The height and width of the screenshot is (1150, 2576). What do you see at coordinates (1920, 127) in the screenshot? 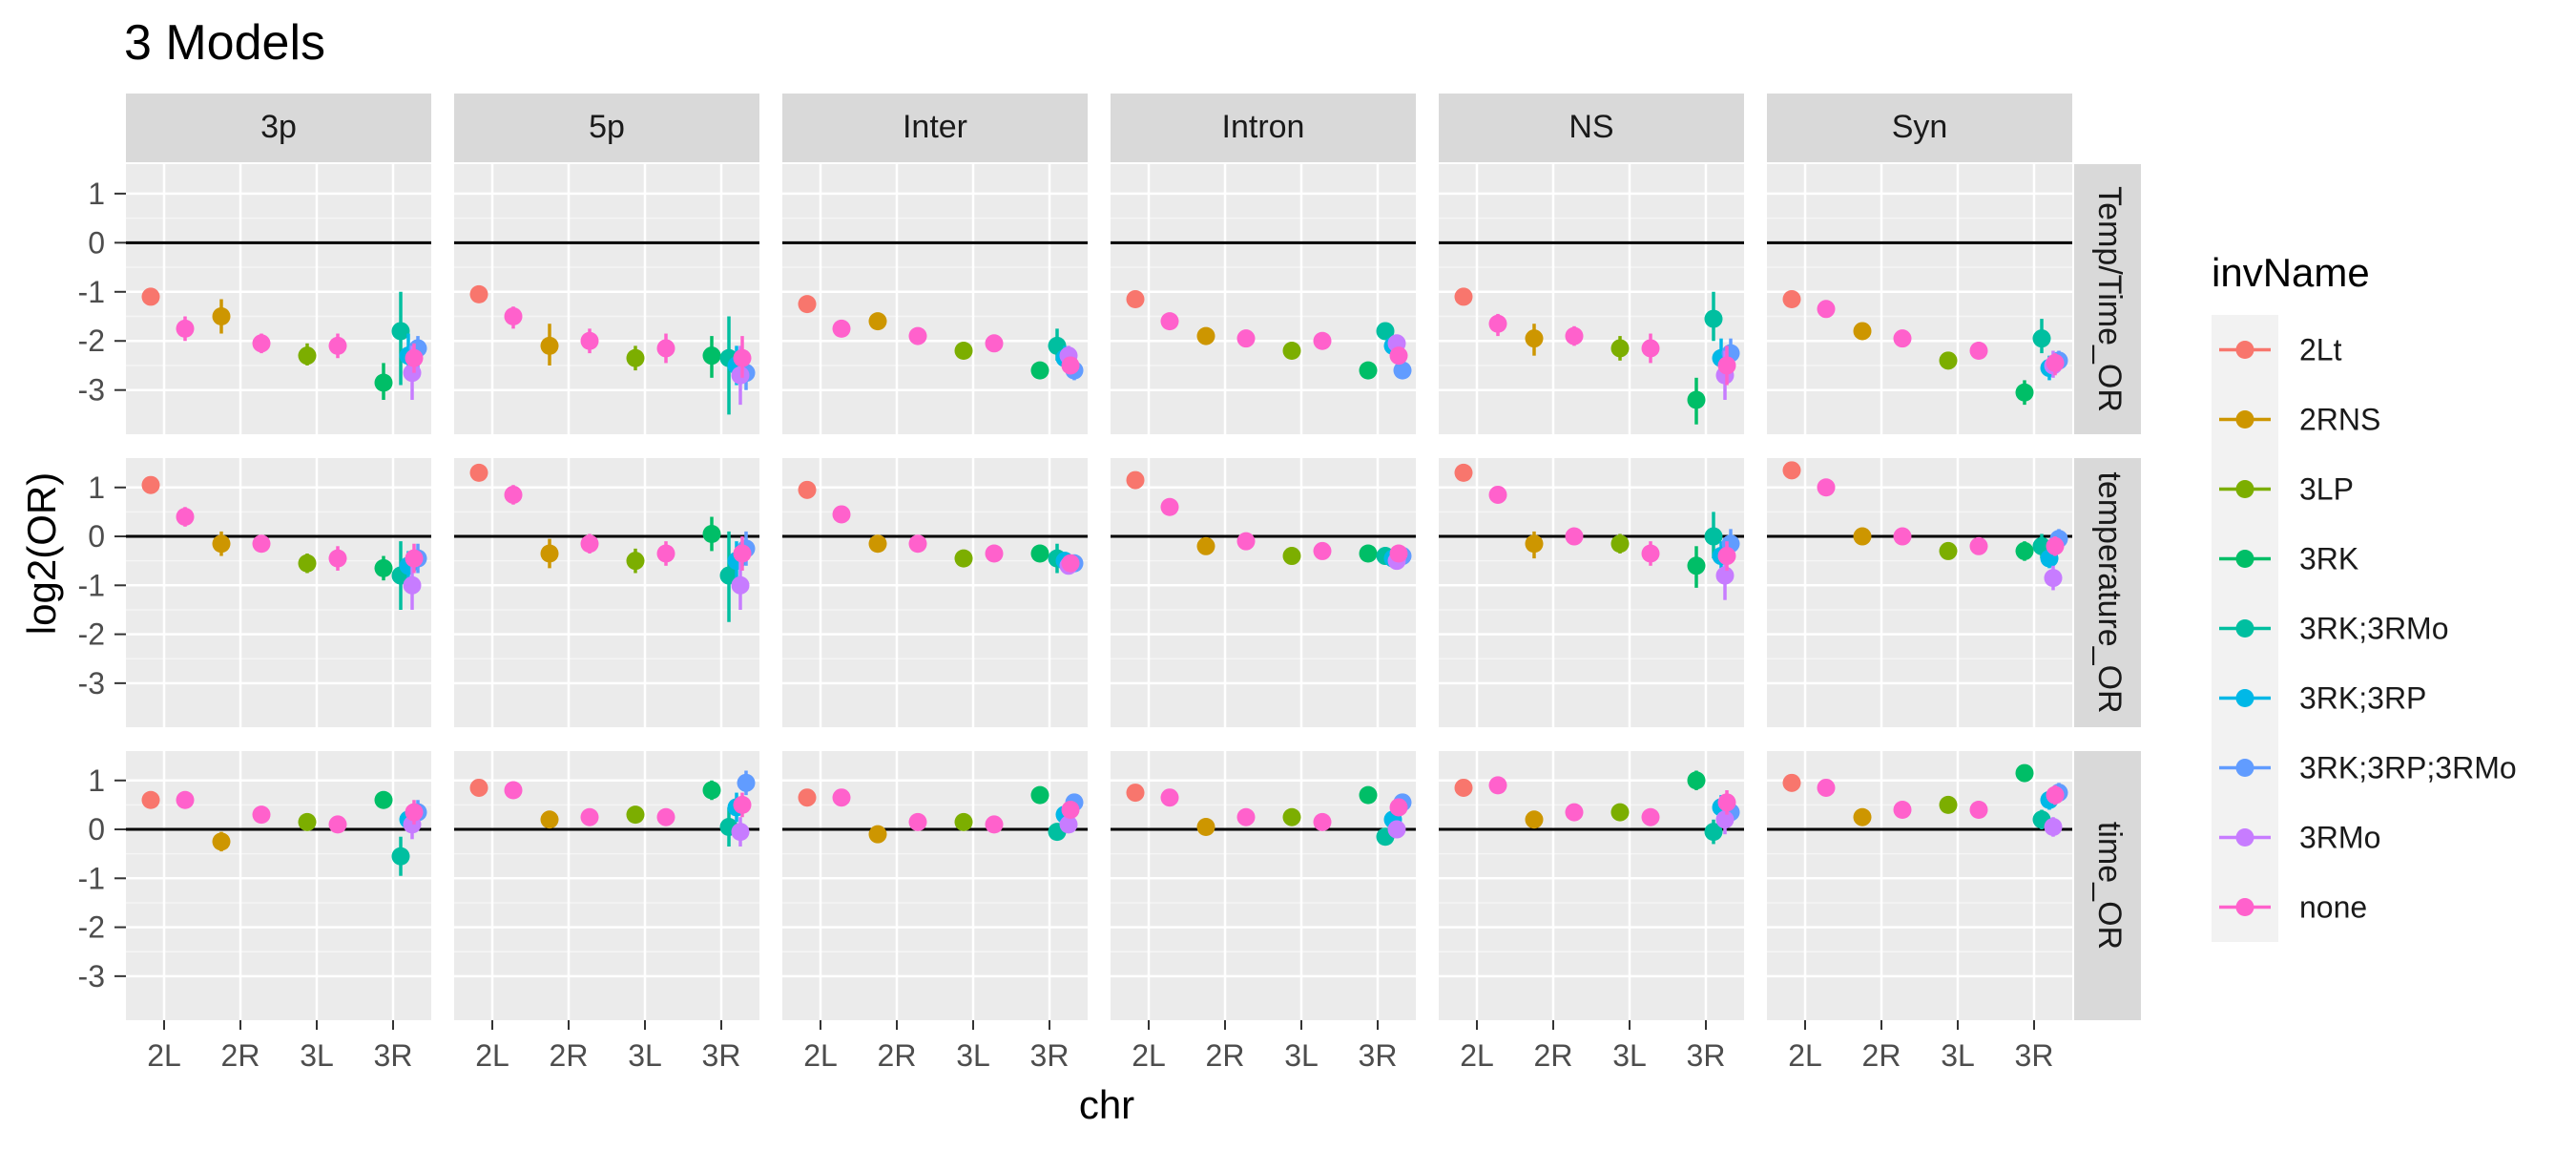
I see `column-strip-label: Syn` at bounding box center [1920, 127].